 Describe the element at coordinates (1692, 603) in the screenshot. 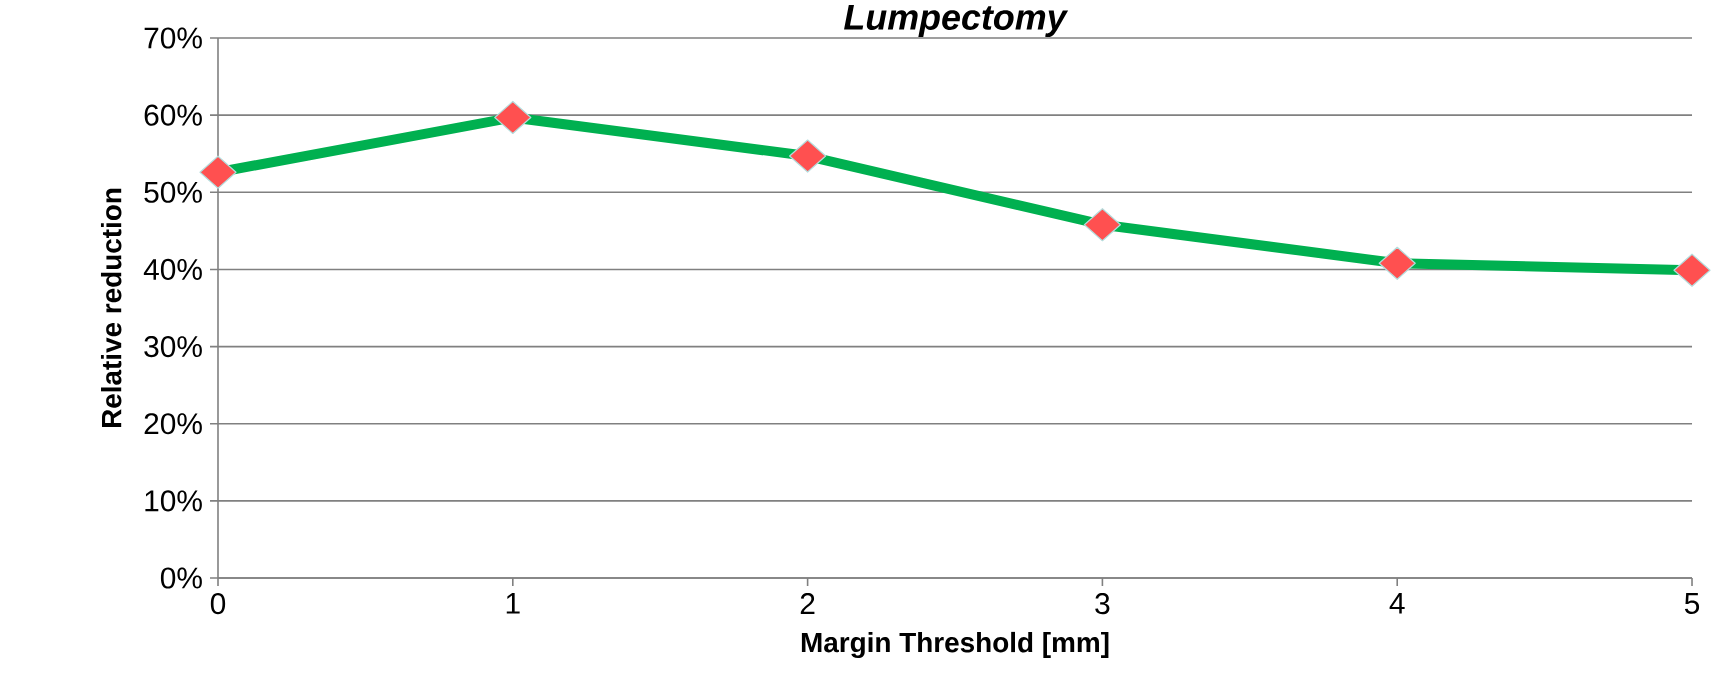

I see `x-tick-label: 5` at that location.